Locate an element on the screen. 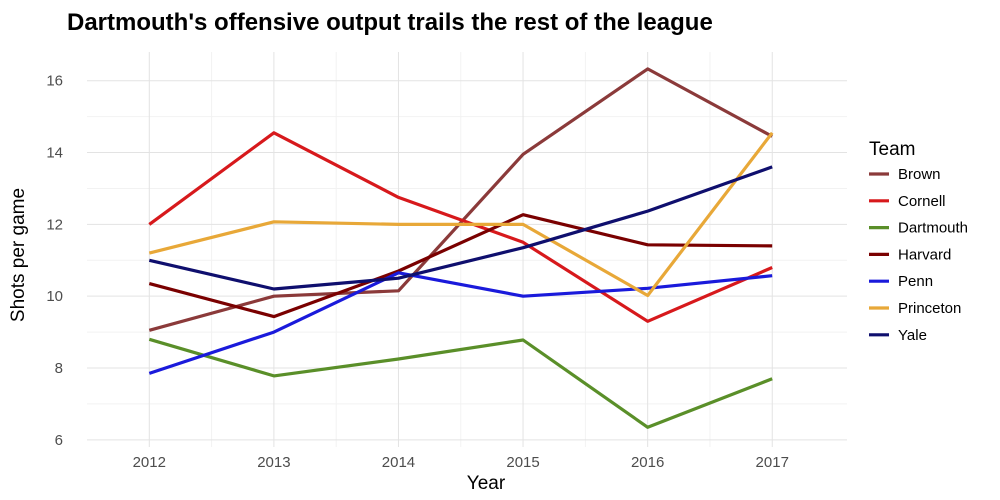  series-line-harvard is located at coordinates (460, 266).